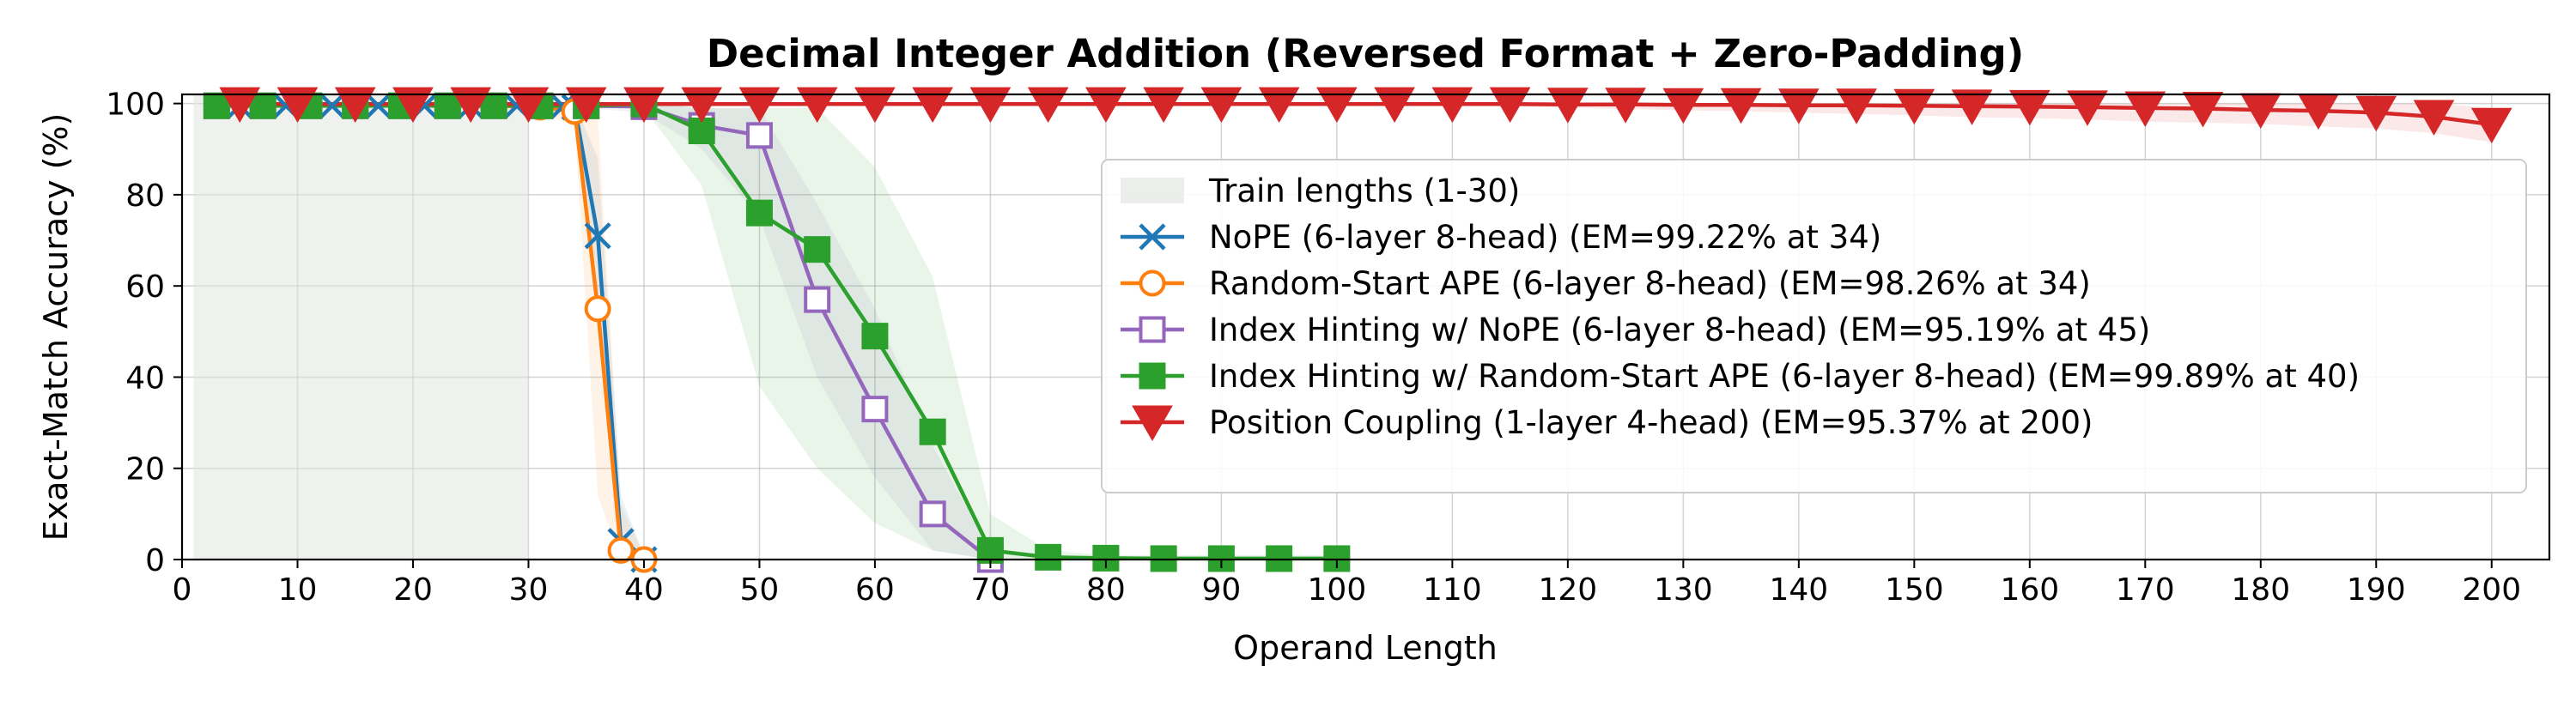 The width and height of the screenshot is (2576, 708). What do you see at coordinates (135, 105) in the screenshot?
I see `y-tick-label: 100` at bounding box center [135, 105].